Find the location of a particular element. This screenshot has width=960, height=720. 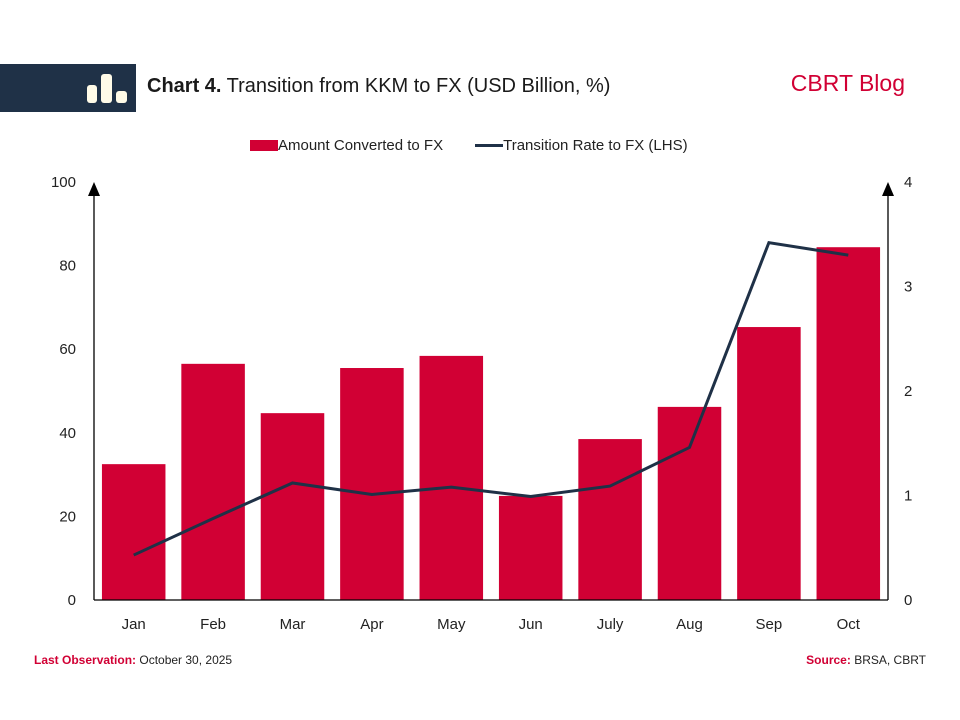

right-tick-label: 3 is located at coordinates (908, 287).